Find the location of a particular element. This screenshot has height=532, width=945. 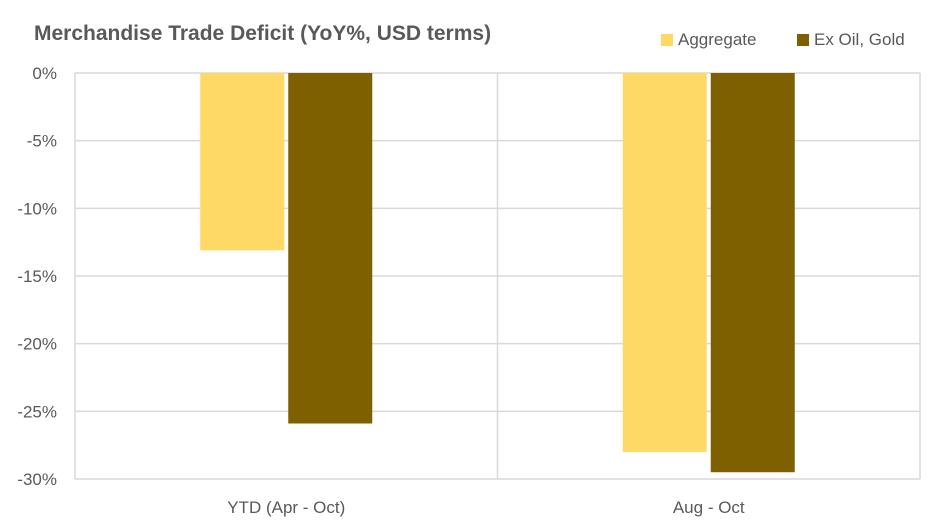

legend-label: Ex Oil, Gold is located at coordinates (859, 39).